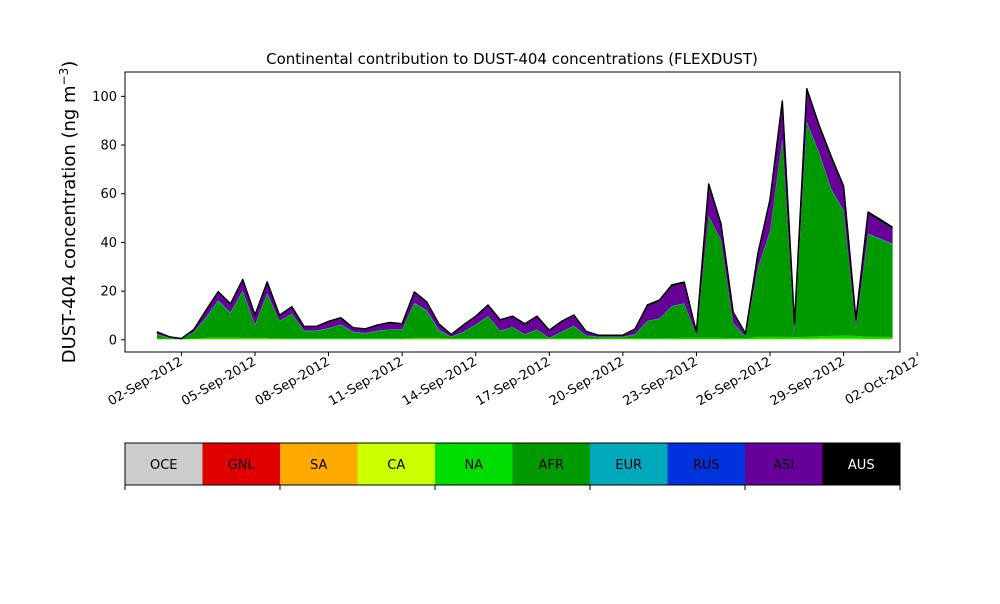  I want to click on y-axis-label-exponent: −3, so click(64, 77).